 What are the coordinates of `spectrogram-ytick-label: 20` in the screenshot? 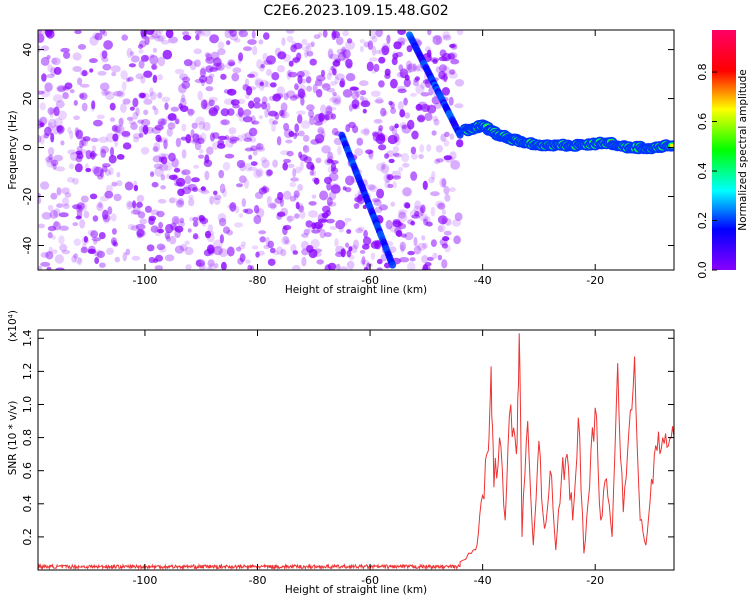 It's located at (27, 99).